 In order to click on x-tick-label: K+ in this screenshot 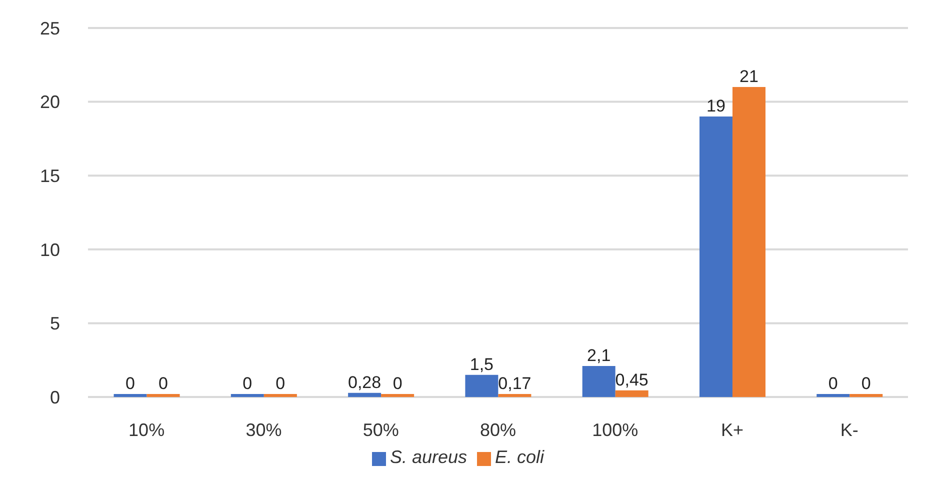, I will do `click(732, 430)`.